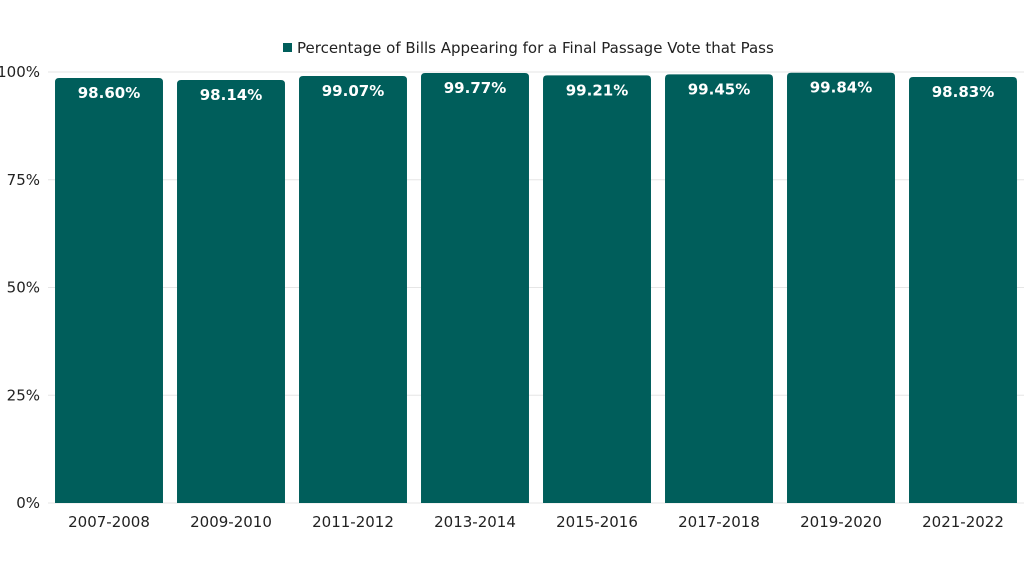 Image resolution: width=1024 pixels, height=576 pixels. What do you see at coordinates (23, 180) in the screenshot?
I see `y-tick-label: 75%` at bounding box center [23, 180].